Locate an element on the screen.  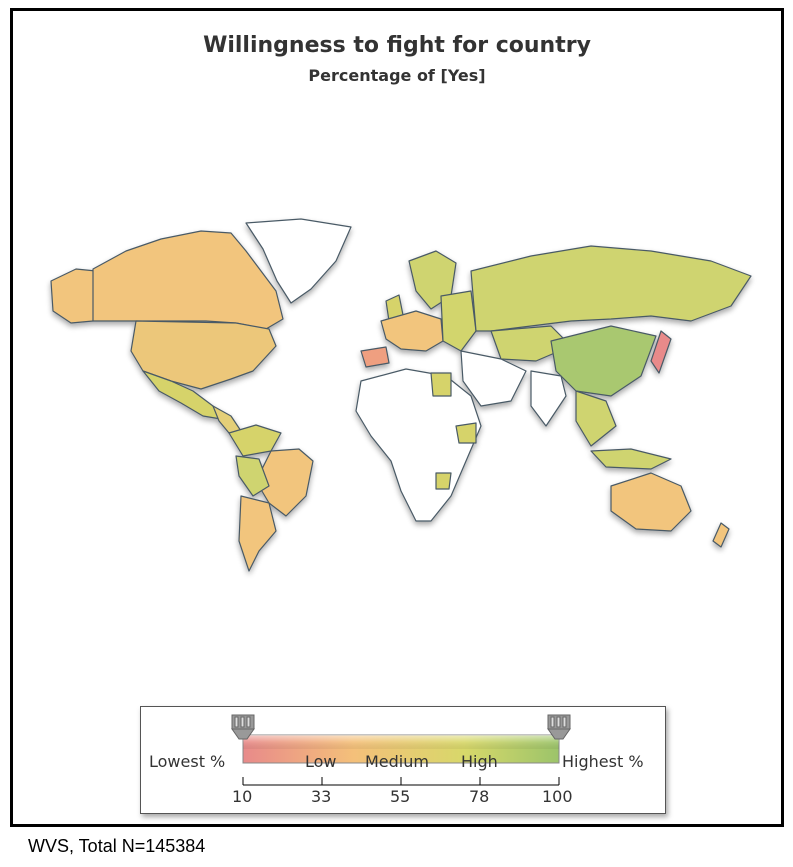
country-middle-east is located at coordinates (493, 378).